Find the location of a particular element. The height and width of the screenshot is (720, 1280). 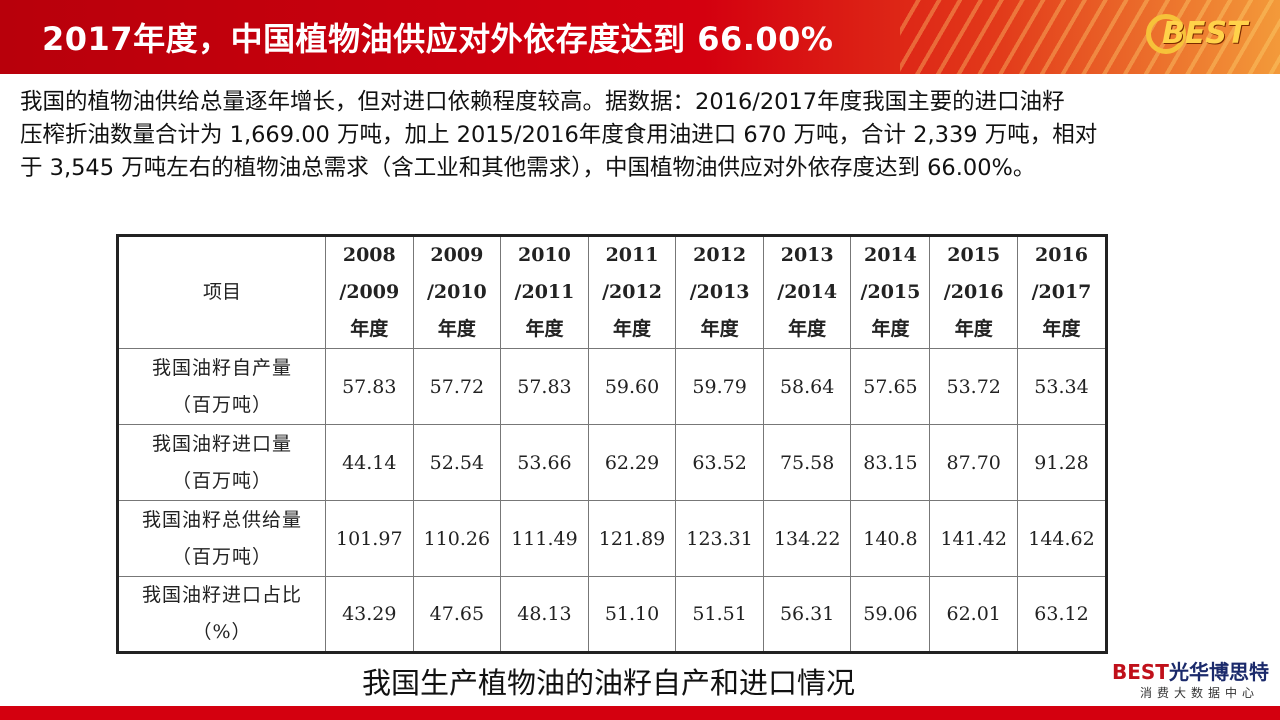

table-cell: 48.13 is located at coordinates (544, 614).